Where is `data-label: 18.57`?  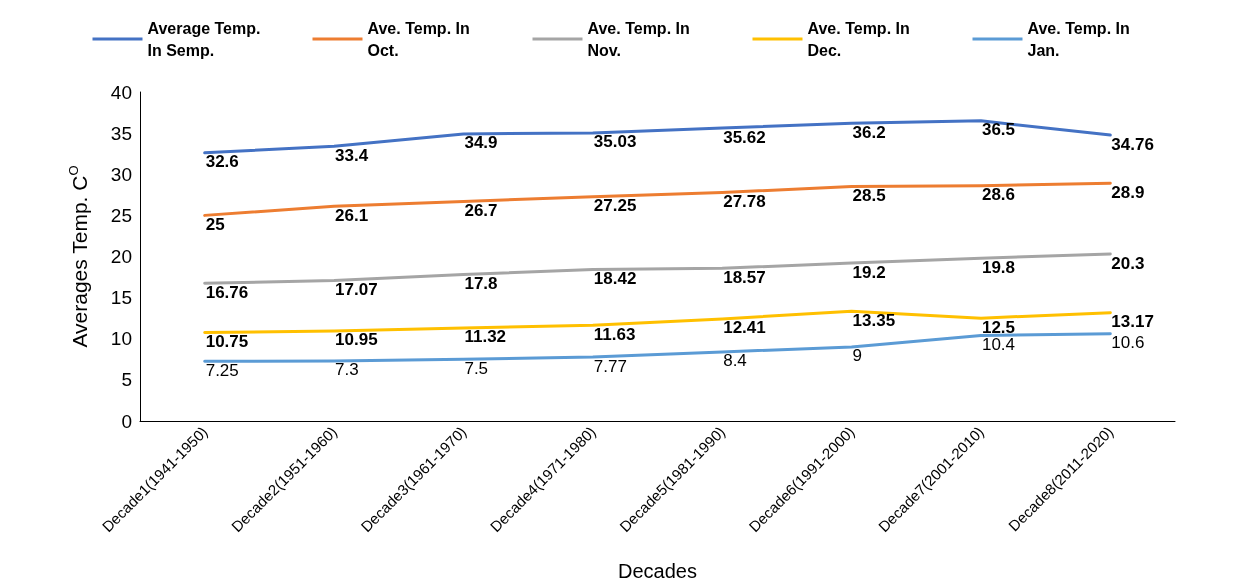 data-label: 18.57 is located at coordinates (744, 277).